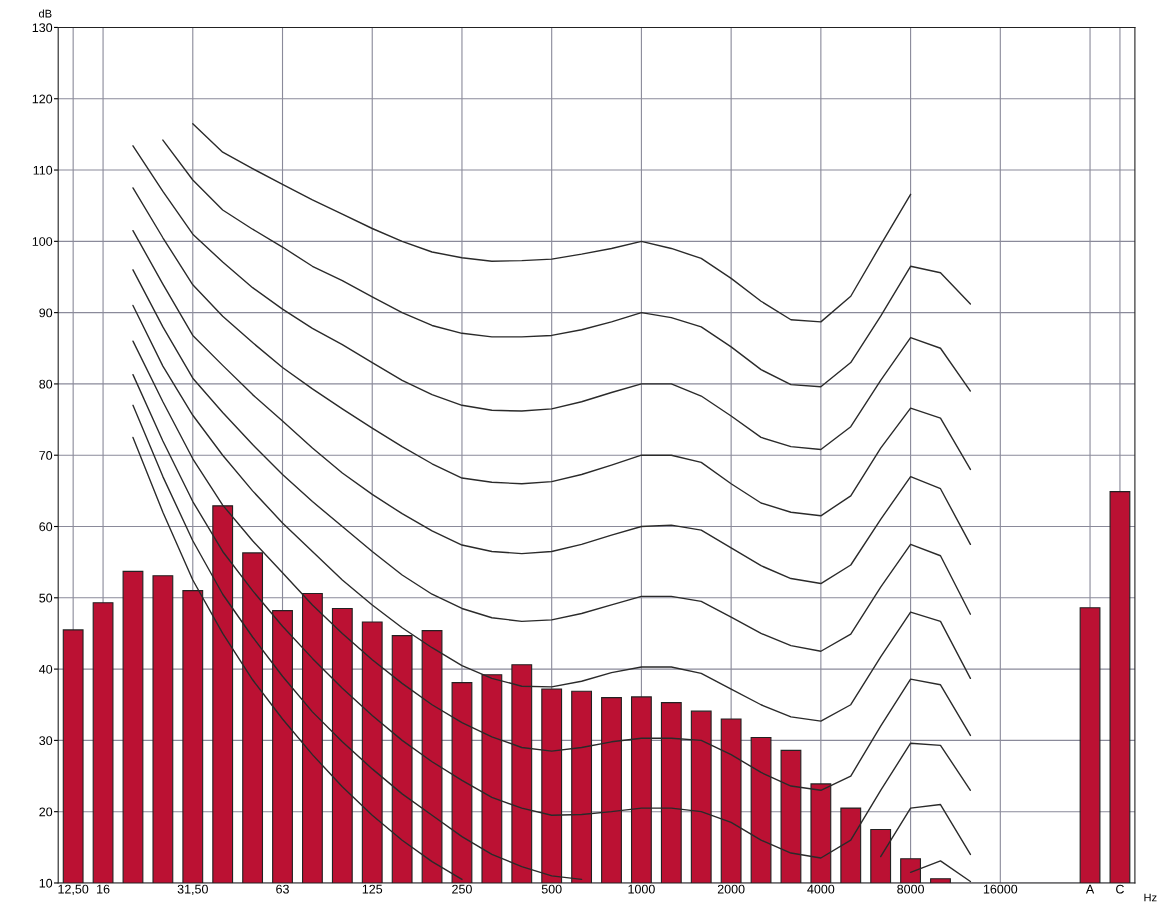 This screenshot has height=915, width=1164. I want to click on y-tick-label: 30, so click(46, 741).